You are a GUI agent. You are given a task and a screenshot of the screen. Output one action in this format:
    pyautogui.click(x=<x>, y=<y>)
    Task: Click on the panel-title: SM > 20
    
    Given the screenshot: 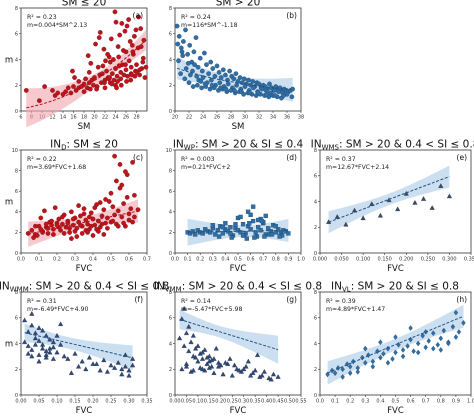 What is the action you would take?
    pyautogui.click(x=238, y=4)
    